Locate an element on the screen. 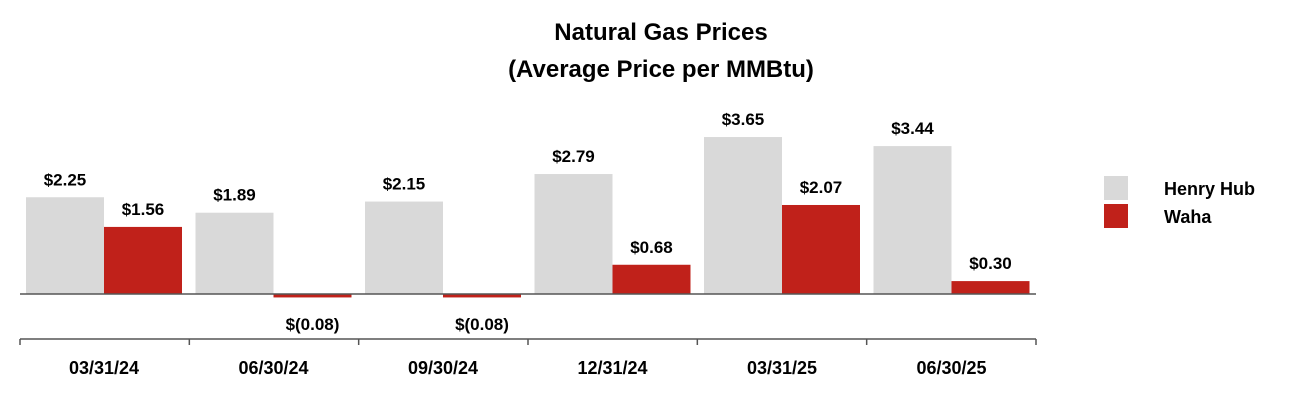  x-tick-label-1: 06/30/24 is located at coordinates (273, 368).